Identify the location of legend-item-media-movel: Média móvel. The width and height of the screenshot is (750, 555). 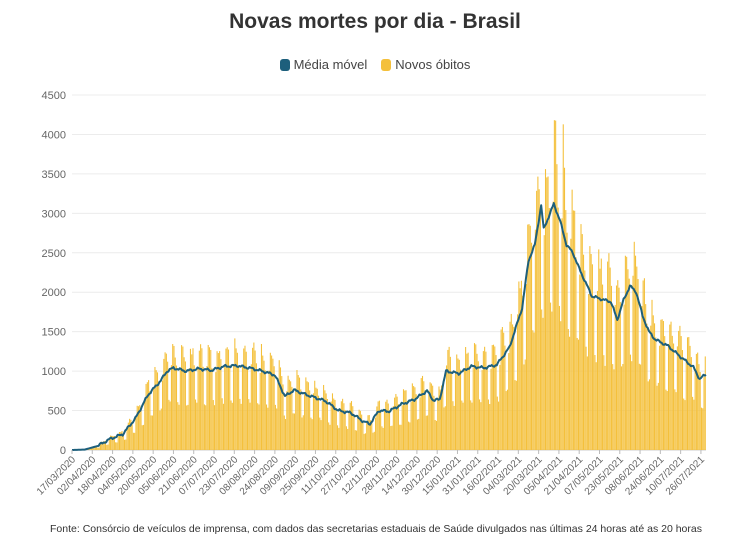
(323, 64).